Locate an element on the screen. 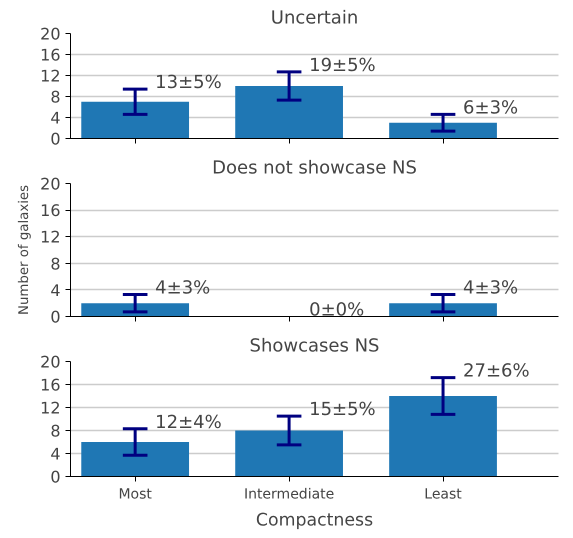 Image resolution: width=573 pixels, height=538 pixels. chart-title: Does not showcase NS is located at coordinates (314, 168).